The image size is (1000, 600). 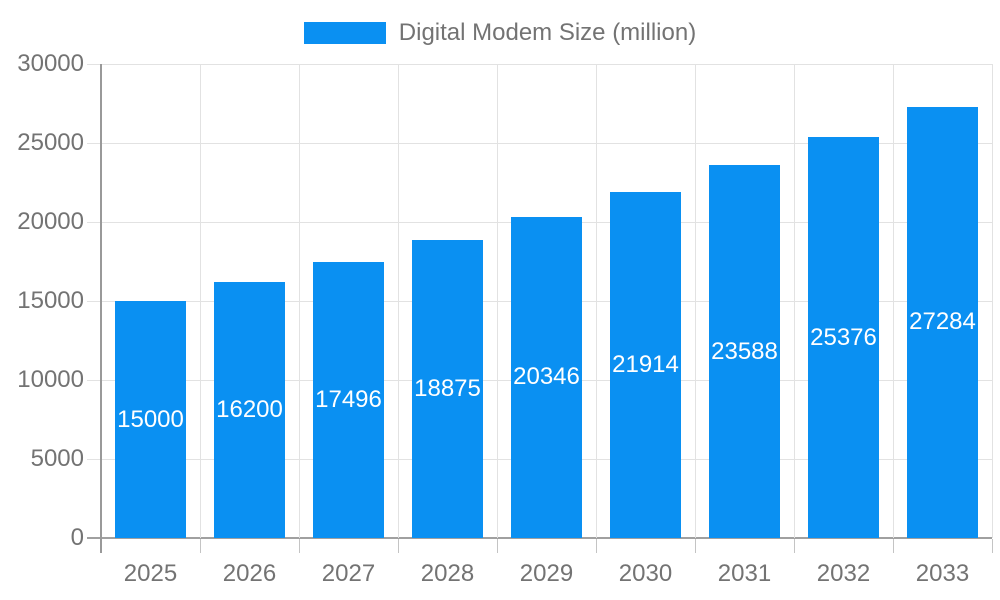 I want to click on bar-2025, so click(x=150, y=419).